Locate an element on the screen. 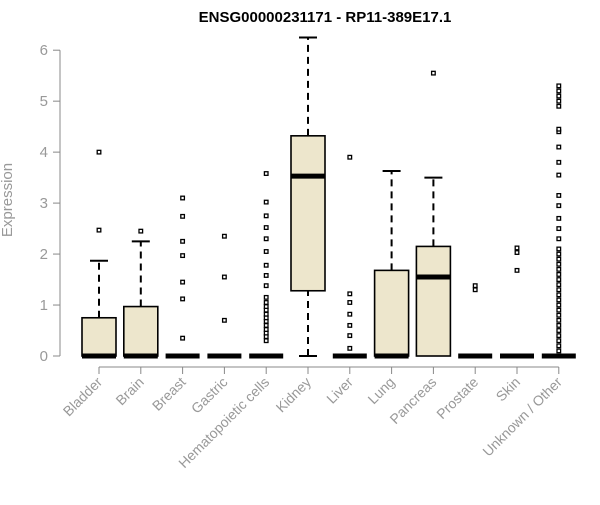  box-liver is located at coordinates (349, 256).